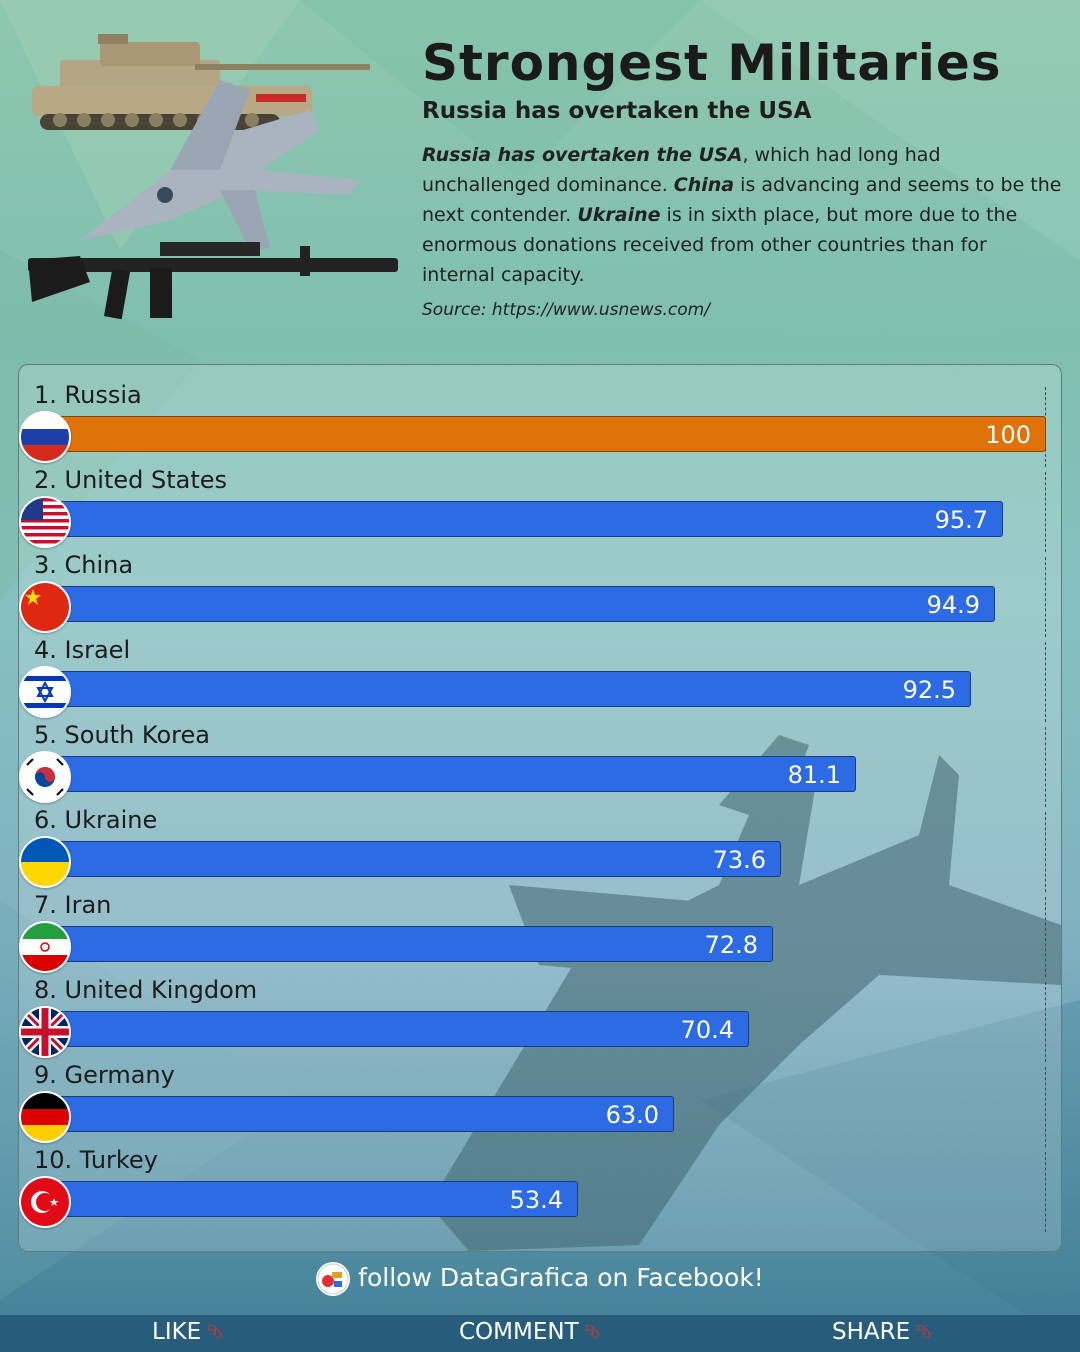  I want to click on share-arrow-icon: ⮷, so click(924, 1332).